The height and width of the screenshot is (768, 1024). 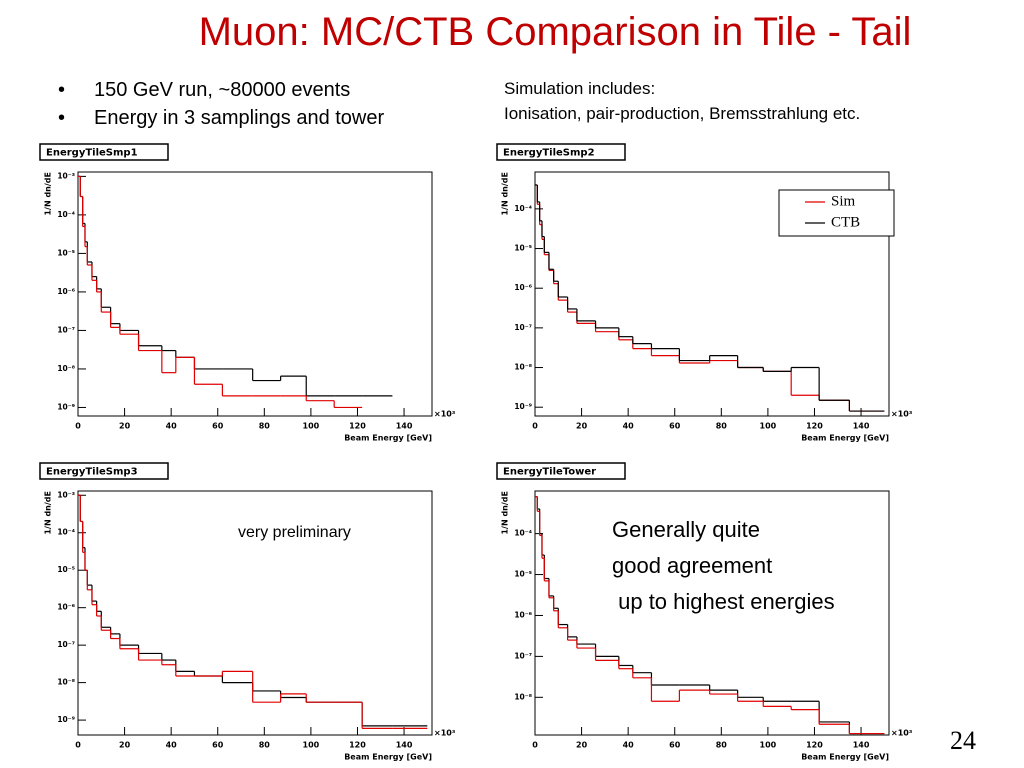 I want to click on chart-title: EnergyTileTower, so click(x=549, y=472).